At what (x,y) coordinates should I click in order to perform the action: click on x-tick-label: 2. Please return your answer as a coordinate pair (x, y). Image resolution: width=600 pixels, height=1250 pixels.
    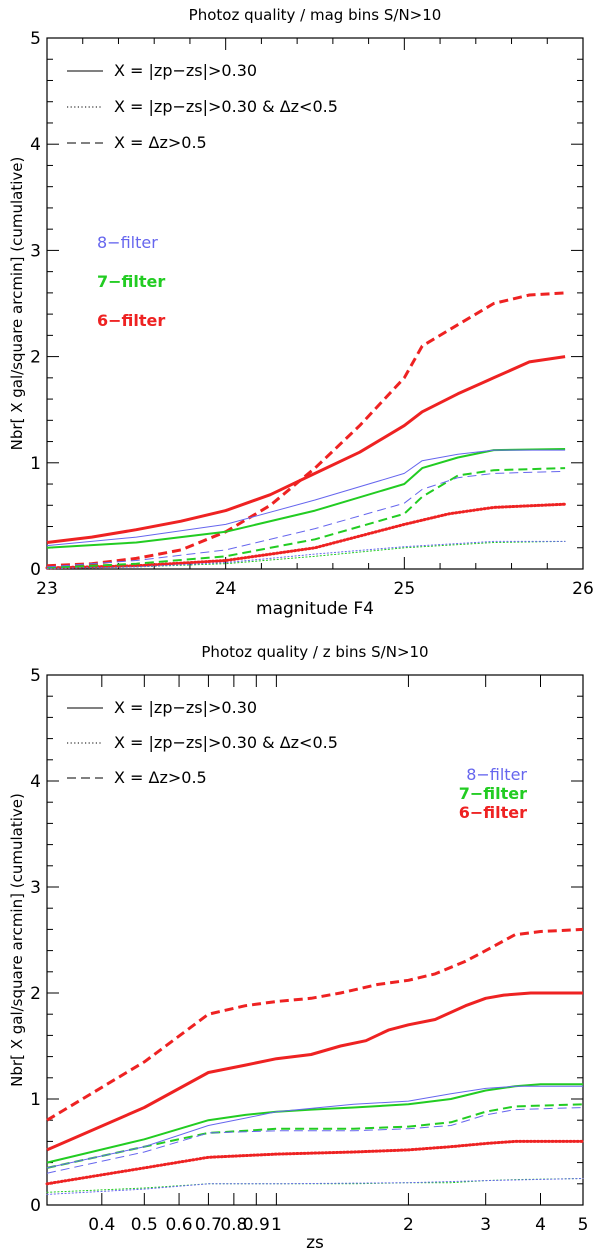
    Looking at the image, I should click on (408, 1225).